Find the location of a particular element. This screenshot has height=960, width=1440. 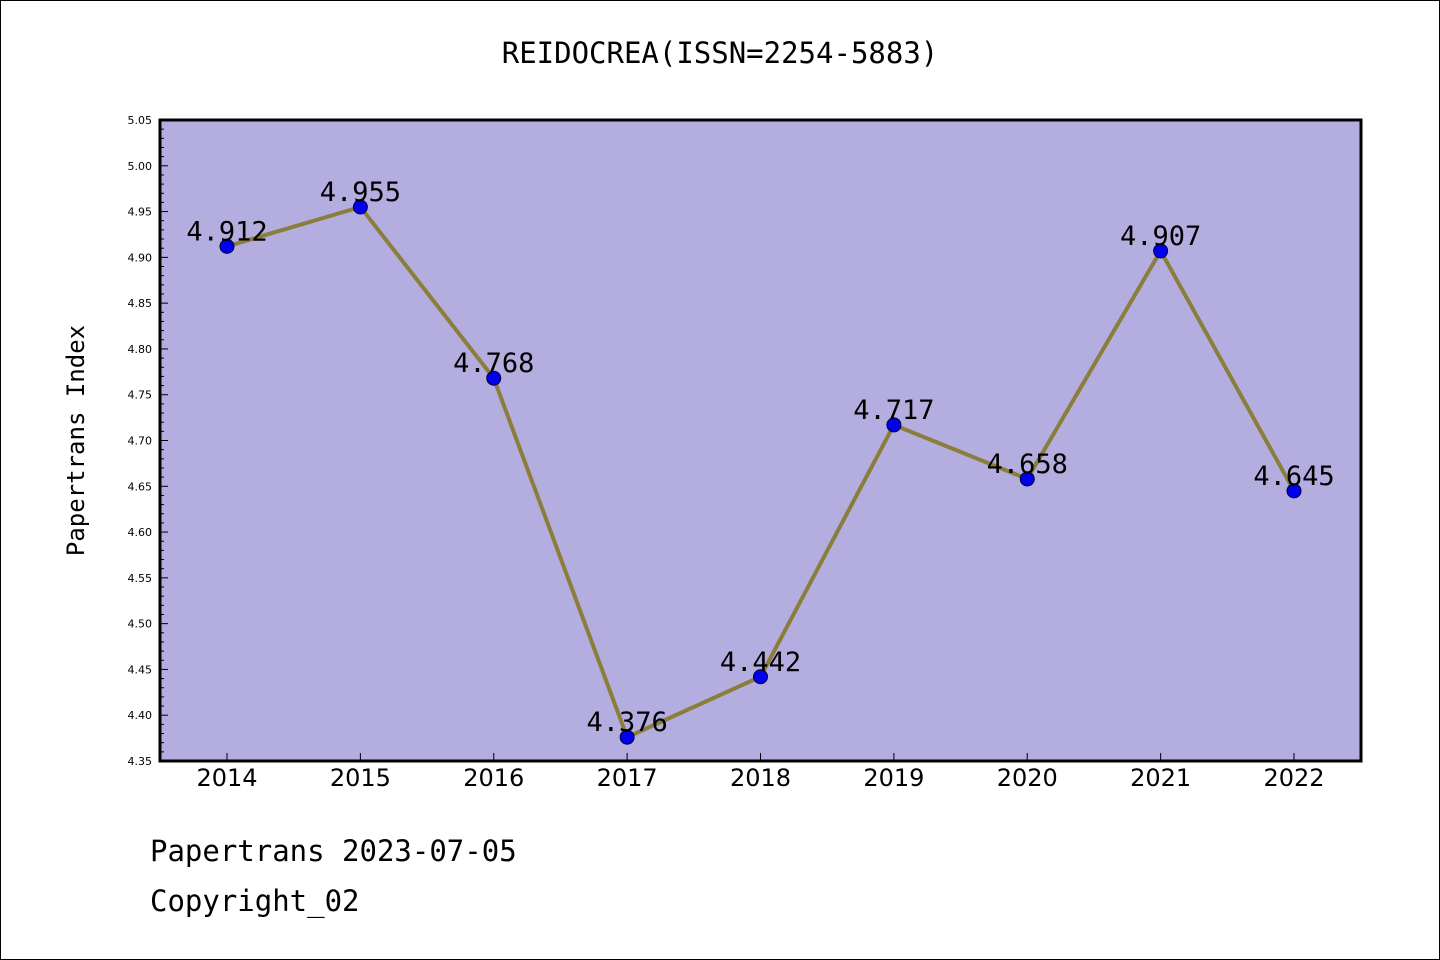

footer-source-line: Papertrans 2023-07-05 is located at coordinates (333, 851).